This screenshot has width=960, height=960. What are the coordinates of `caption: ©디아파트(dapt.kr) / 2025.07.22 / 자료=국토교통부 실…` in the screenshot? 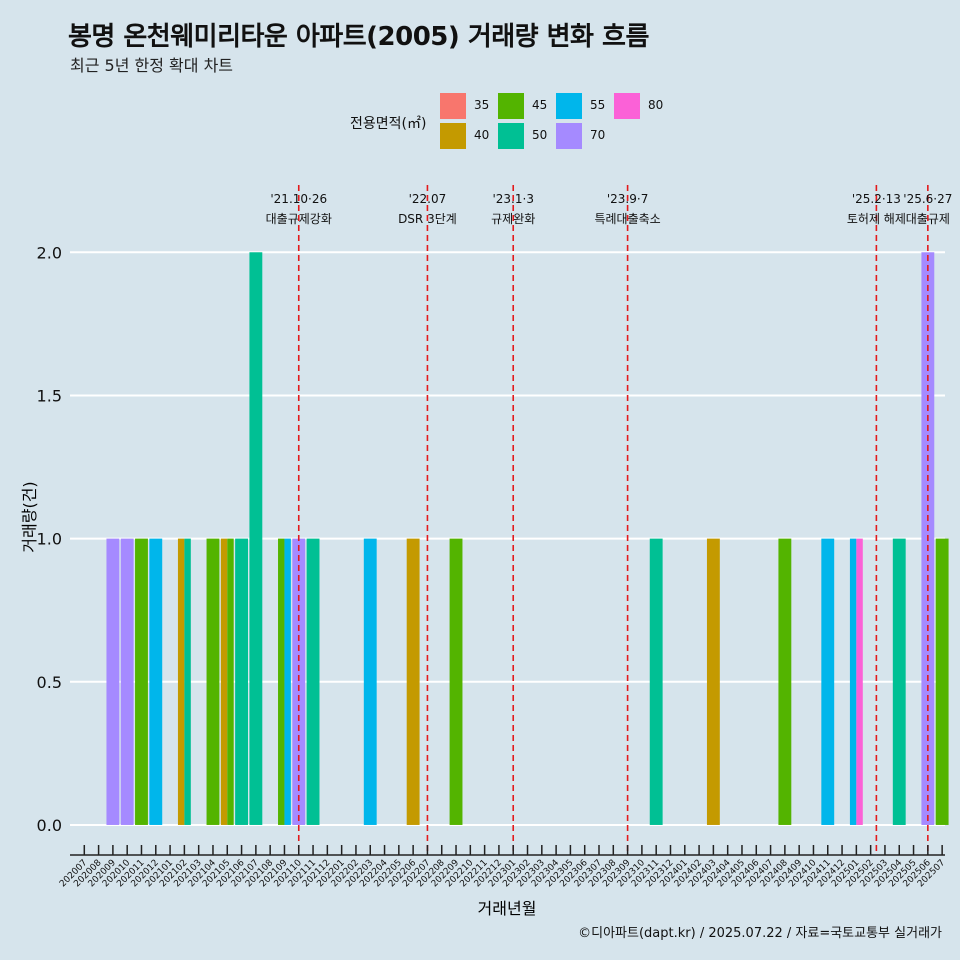 It's located at (760, 933).